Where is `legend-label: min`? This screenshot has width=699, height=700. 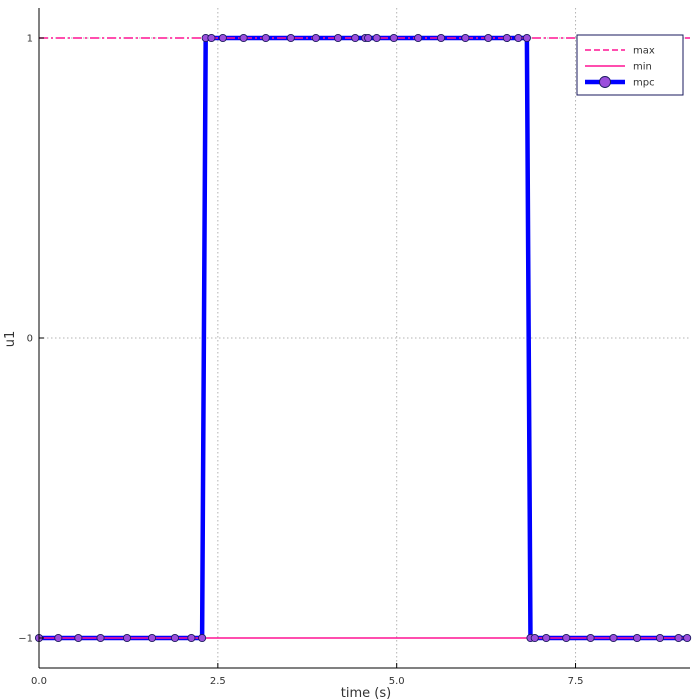 legend-label: min is located at coordinates (642, 67).